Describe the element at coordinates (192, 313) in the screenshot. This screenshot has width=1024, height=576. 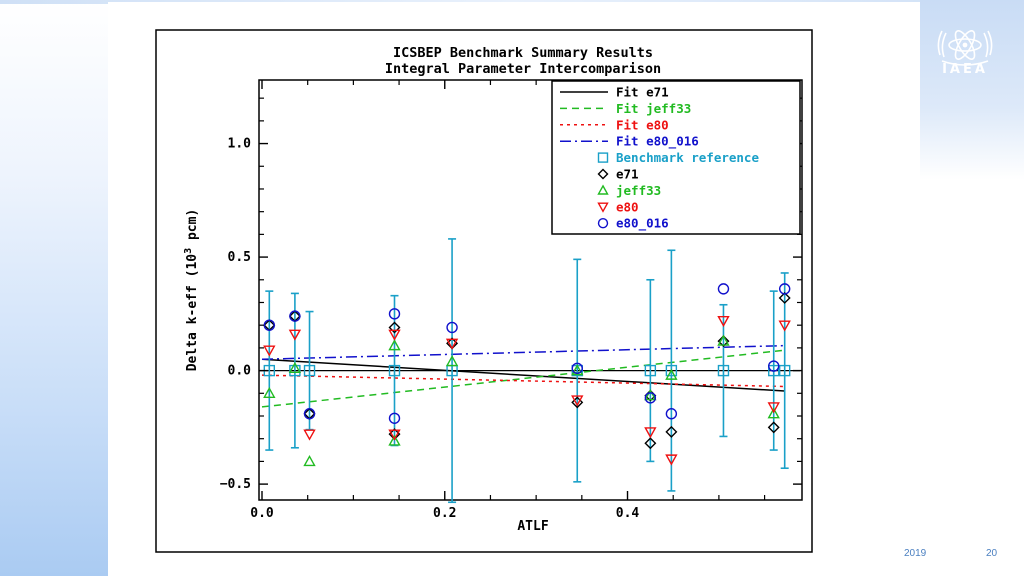
I see `y-axis-label-main: Delta k-eff (10` at that location.